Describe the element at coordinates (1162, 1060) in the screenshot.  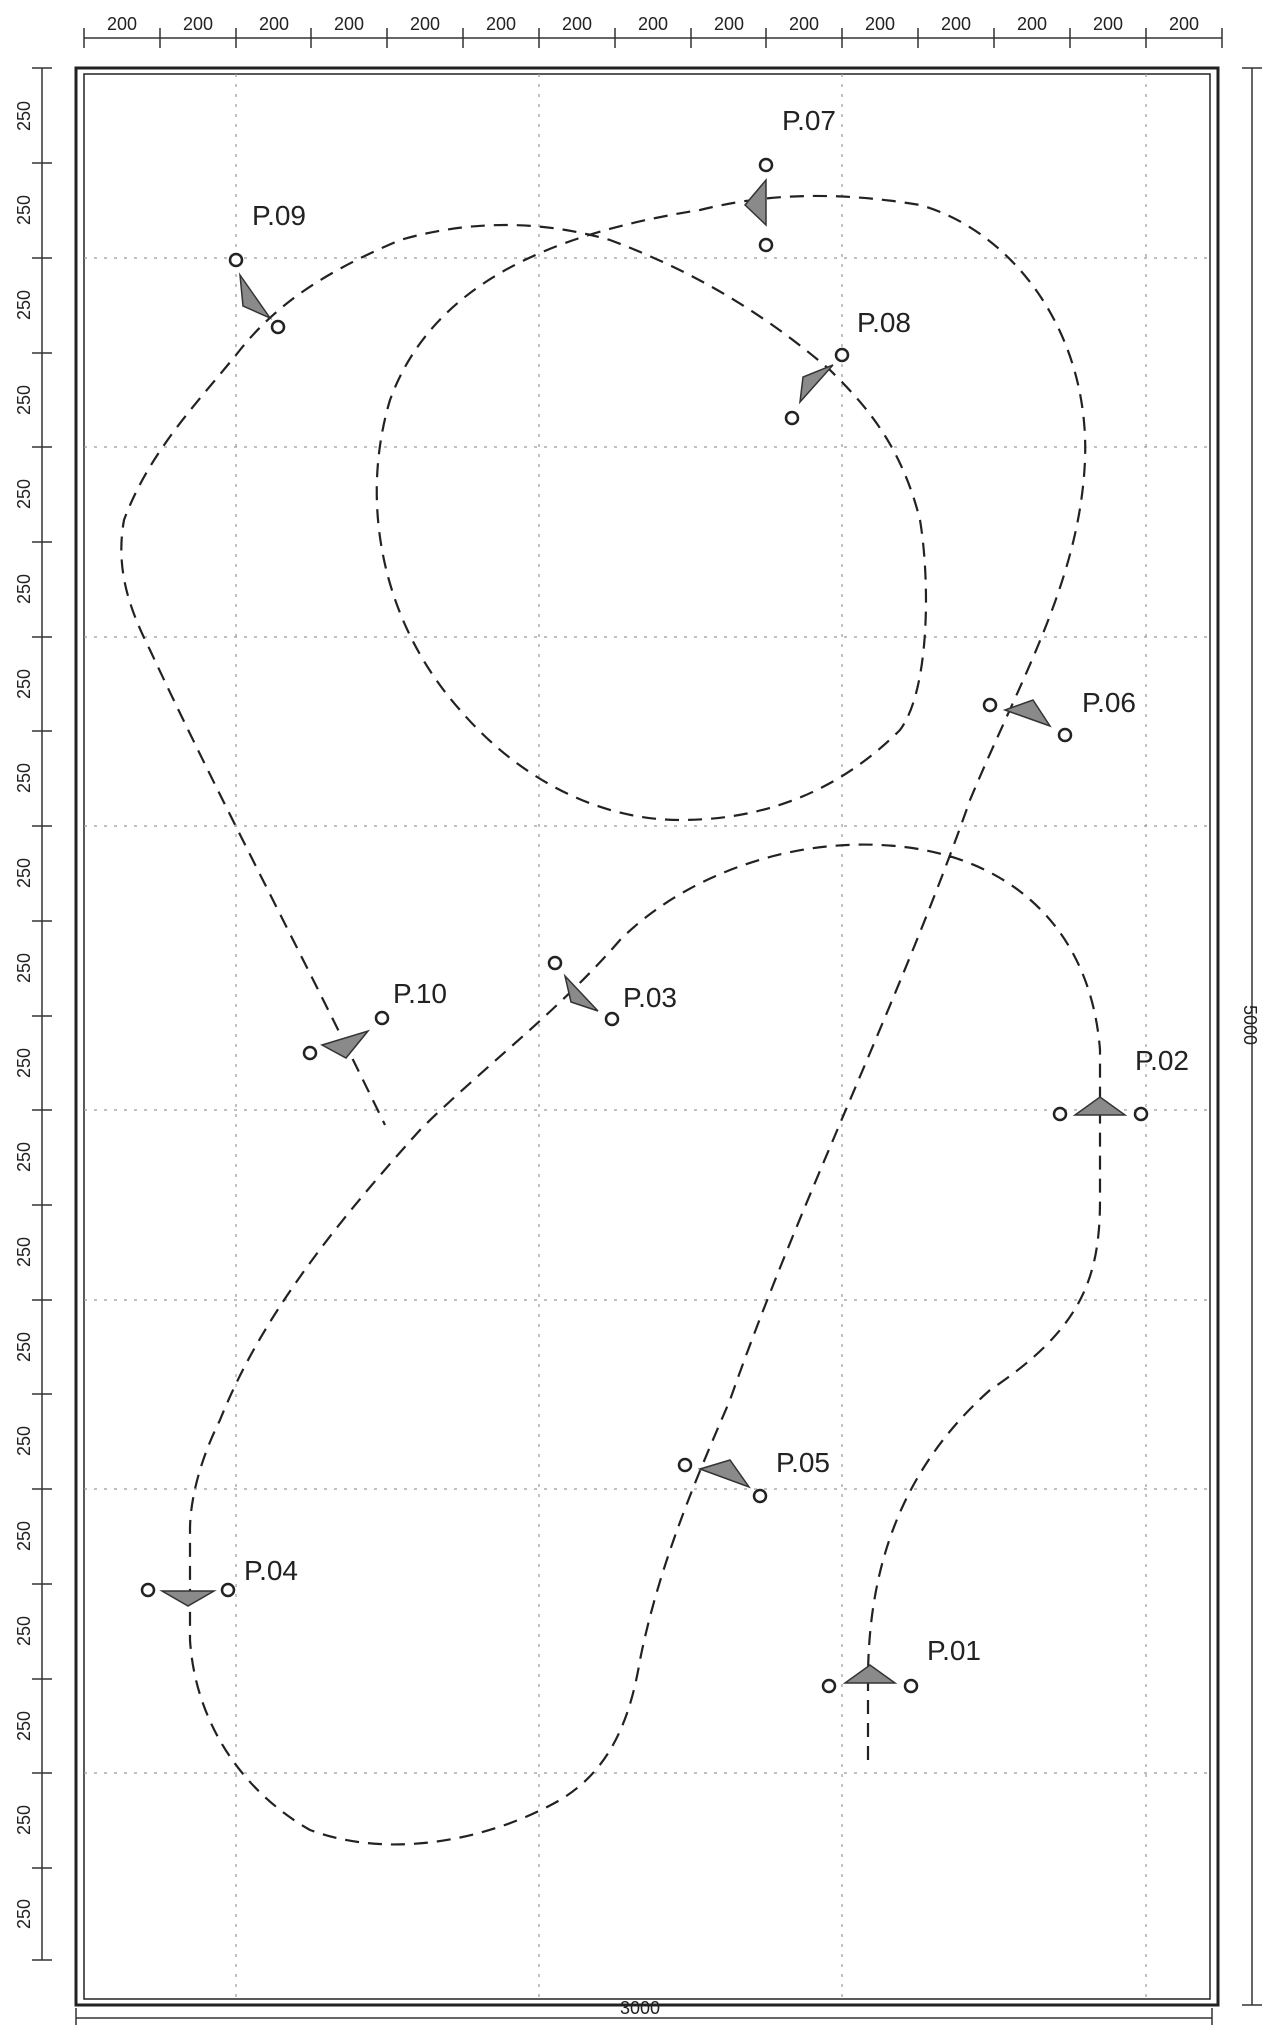
I see `gate-label: P.02` at that location.